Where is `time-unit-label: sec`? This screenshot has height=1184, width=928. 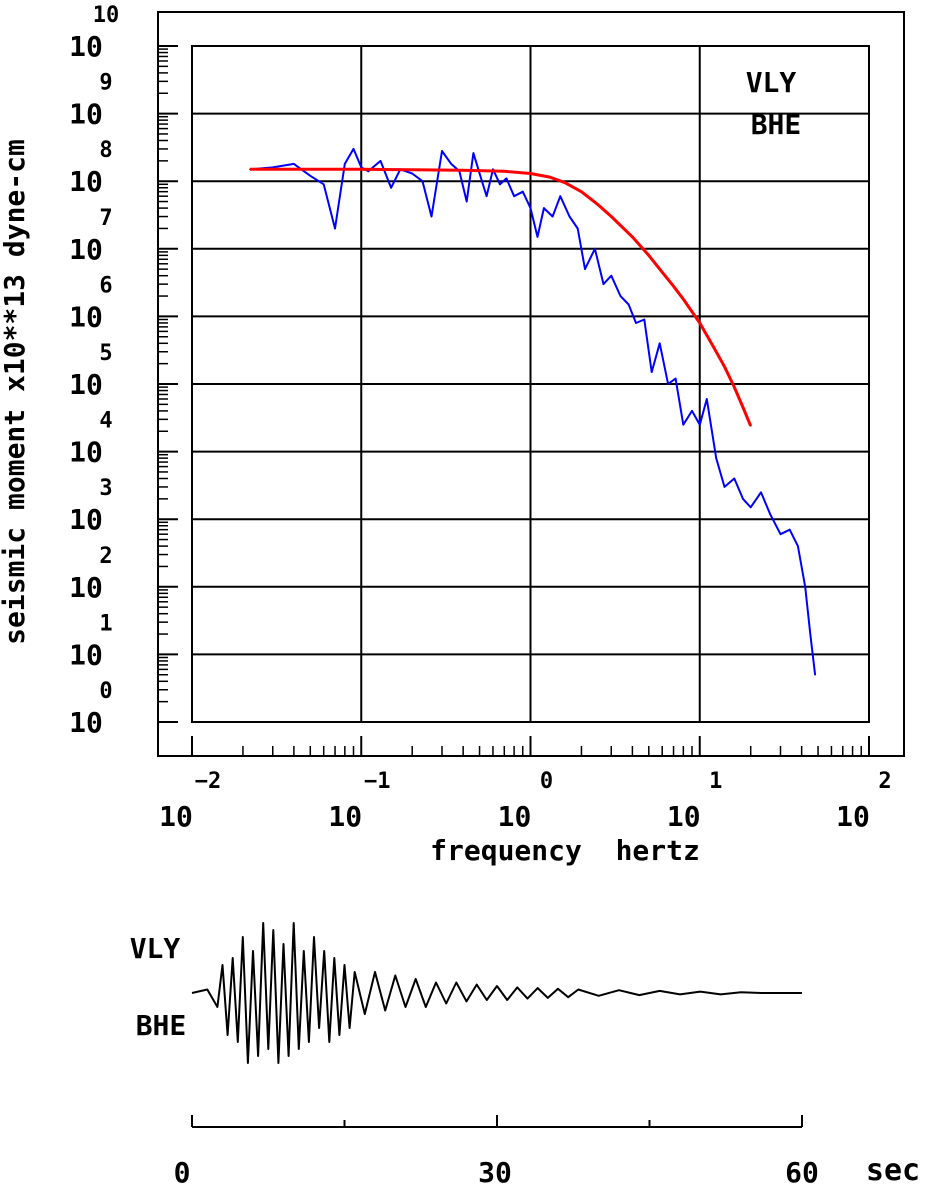 time-unit-label: sec is located at coordinates (893, 1168).